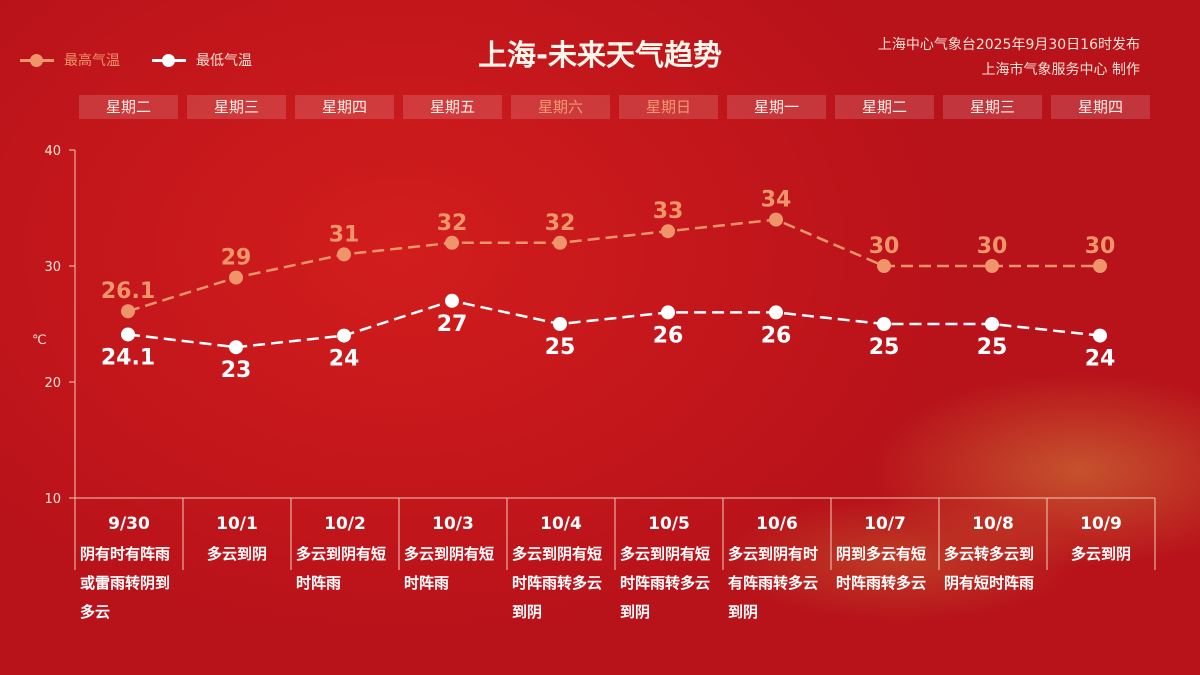  I want to click on forecast-day: 10/6 多云到阴有时有阵雨转多云到阴, so click(777, 563).